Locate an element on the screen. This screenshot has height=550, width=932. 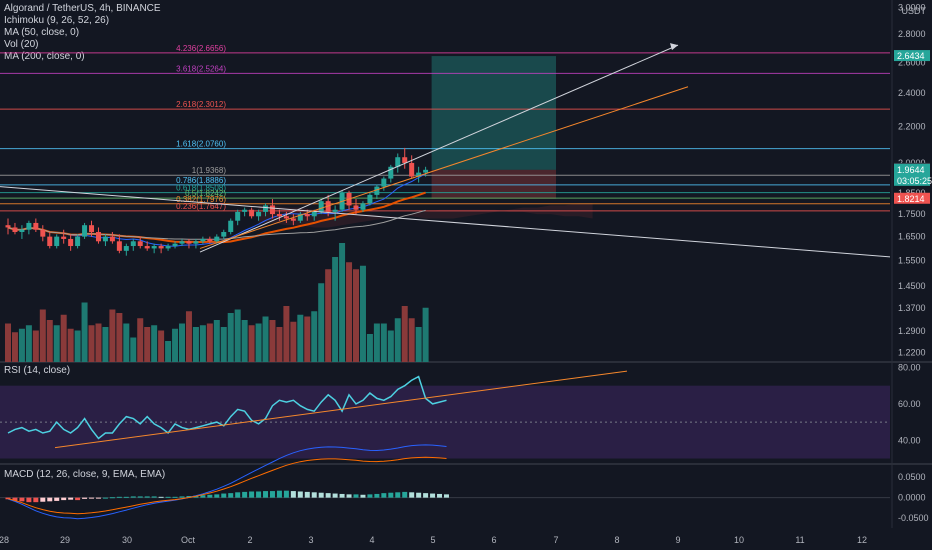
price-label: 1.8214 is located at coordinates (911, 199).